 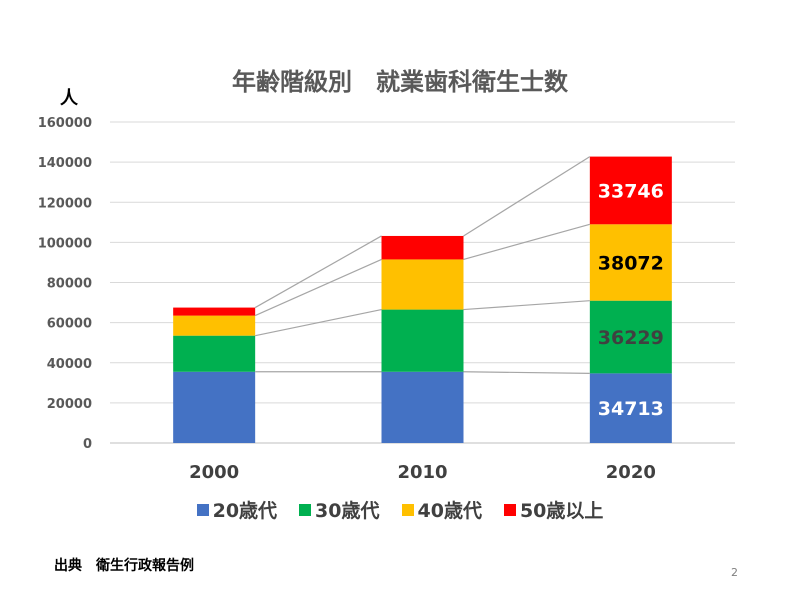 What do you see at coordinates (124, 566) in the screenshot?
I see `source-note: 出典 衛生行政報告例` at bounding box center [124, 566].